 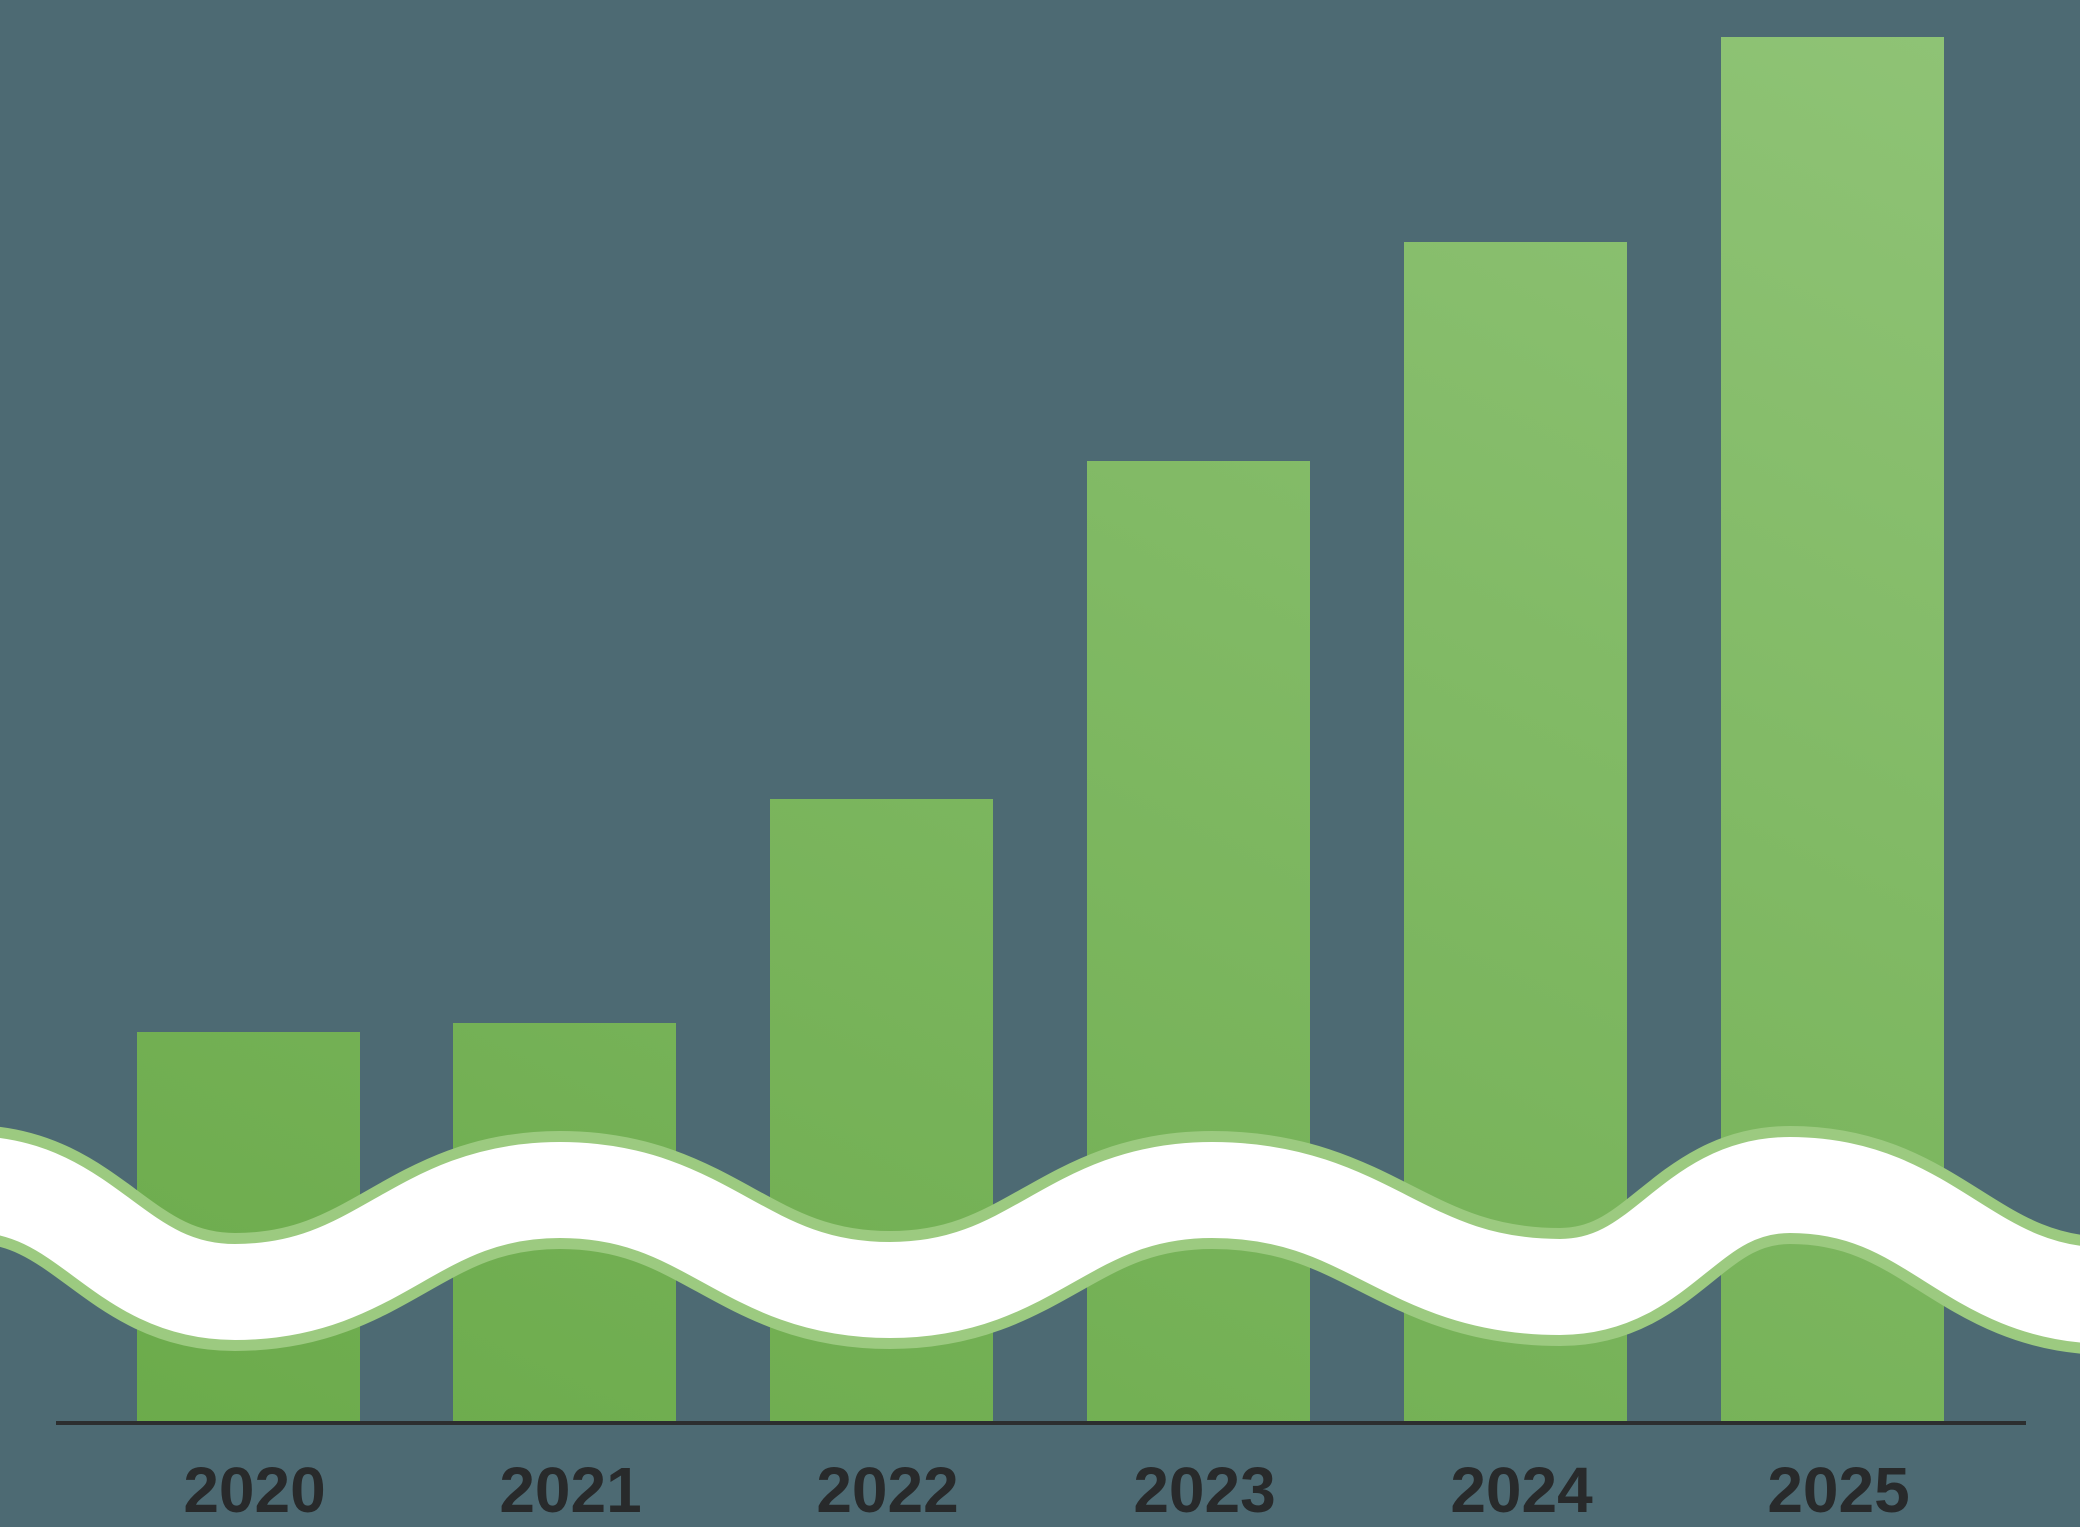 I want to click on x-axis-label-2020: 2020, so click(x=254, y=1490).